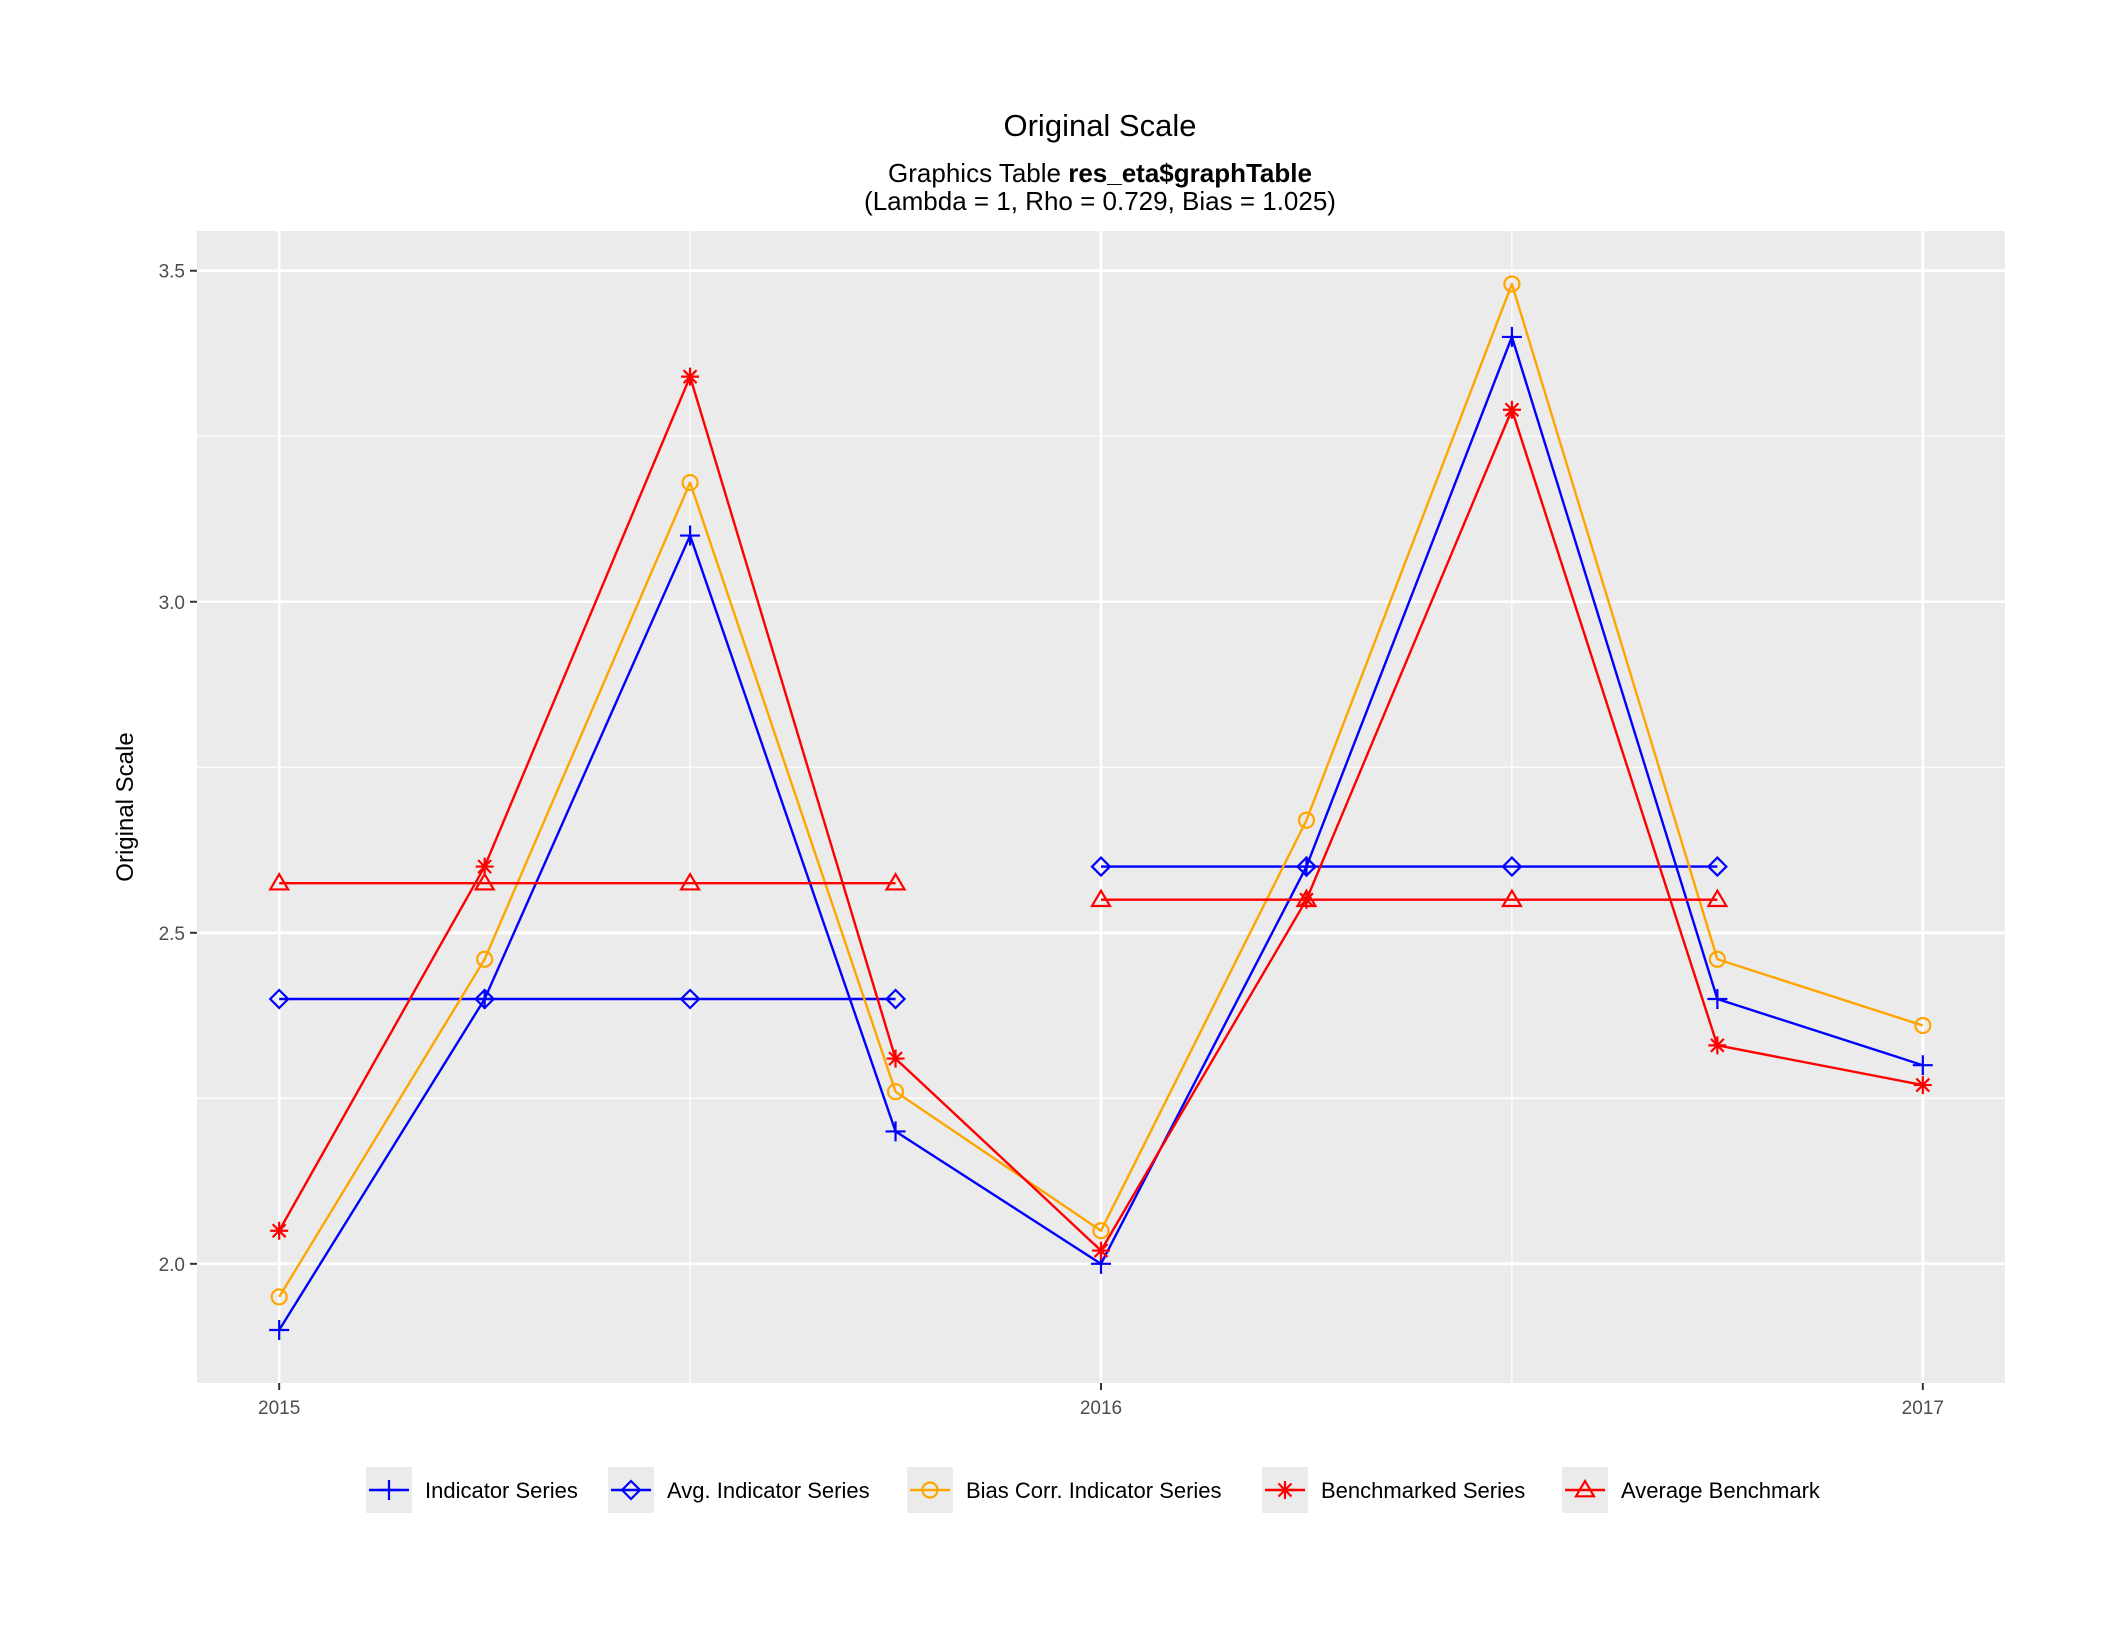 The width and height of the screenshot is (2112, 1632). What do you see at coordinates (1190, 173) in the screenshot?
I see `subtitle-bold: res_eta$graphTable` at bounding box center [1190, 173].